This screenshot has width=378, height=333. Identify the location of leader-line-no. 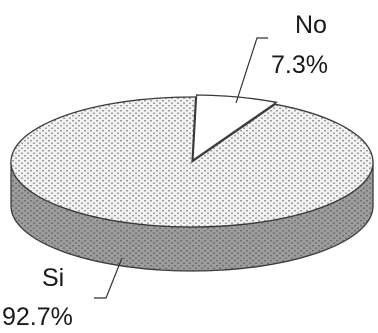
(251, 70).